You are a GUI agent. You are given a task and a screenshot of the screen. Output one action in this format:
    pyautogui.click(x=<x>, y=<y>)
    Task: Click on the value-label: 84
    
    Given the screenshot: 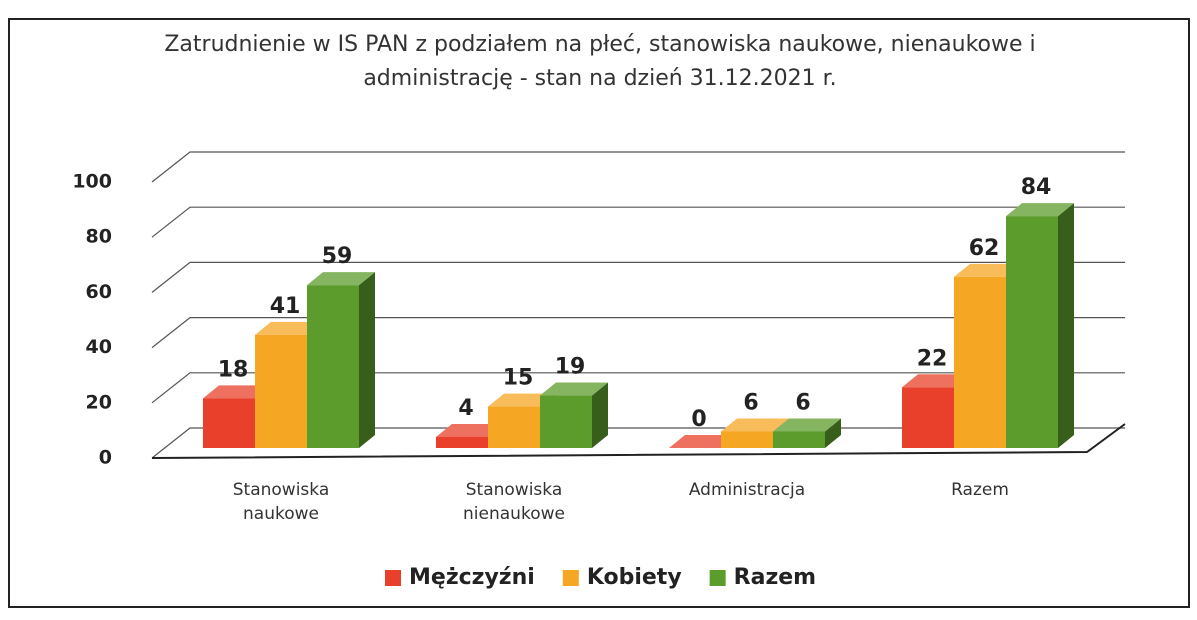 What is the action you would take?
    pyautogui.click(x=1036, y=187)
    